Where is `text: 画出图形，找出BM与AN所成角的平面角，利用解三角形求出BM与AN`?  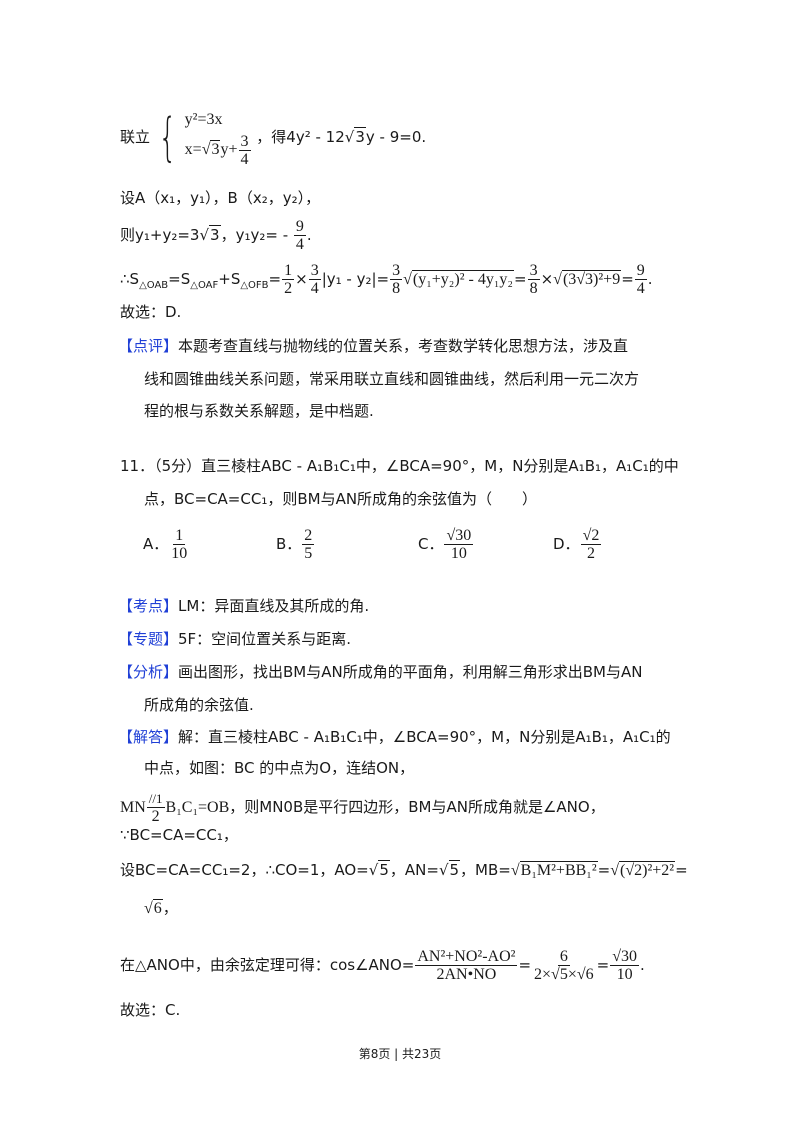
text: 画出图形，找出BM与AN所成角的平面角，利用解三角形求出BM与AN is located at coordinates (410, 672).